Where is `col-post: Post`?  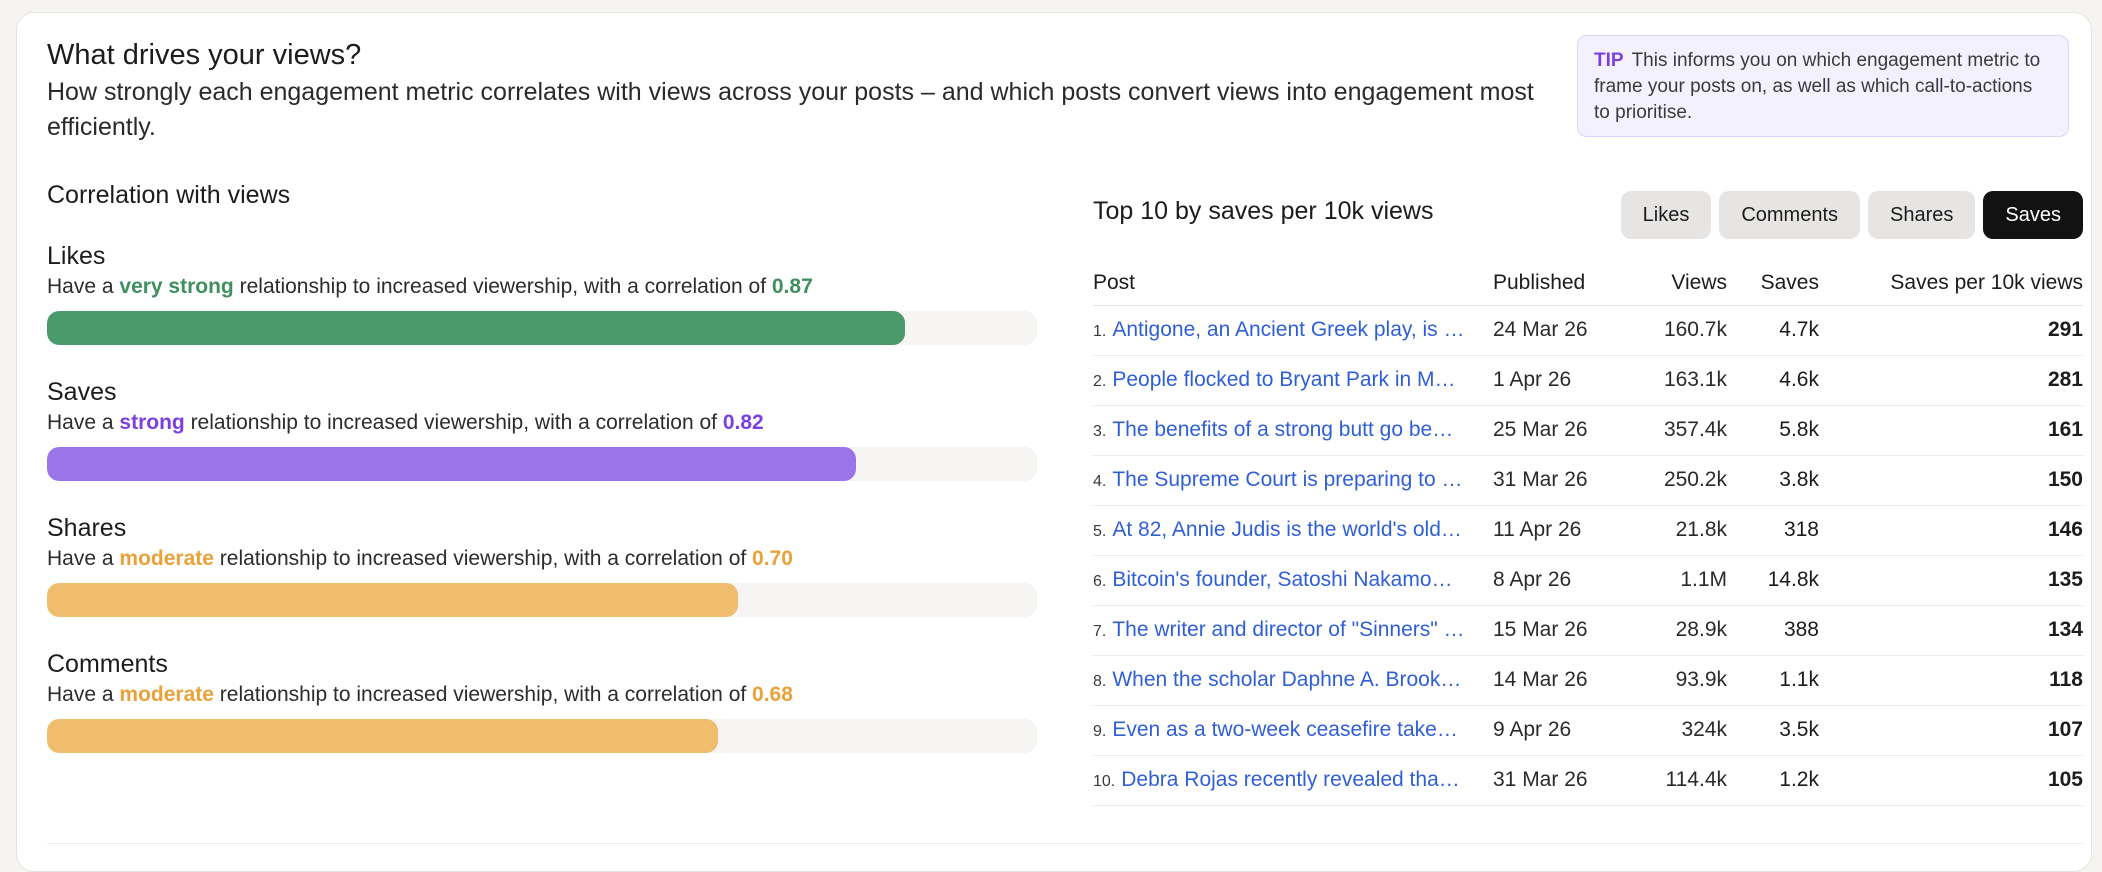
col-post: Post is located at coordinates (1293, 283).